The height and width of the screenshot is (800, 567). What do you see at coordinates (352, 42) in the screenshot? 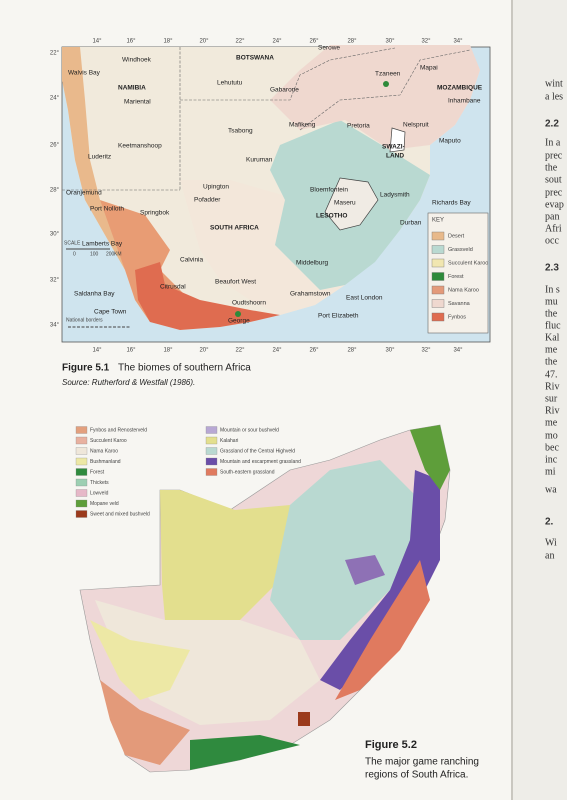
I see `lon-tick-label: 28°` at bounding box center [352, 42].